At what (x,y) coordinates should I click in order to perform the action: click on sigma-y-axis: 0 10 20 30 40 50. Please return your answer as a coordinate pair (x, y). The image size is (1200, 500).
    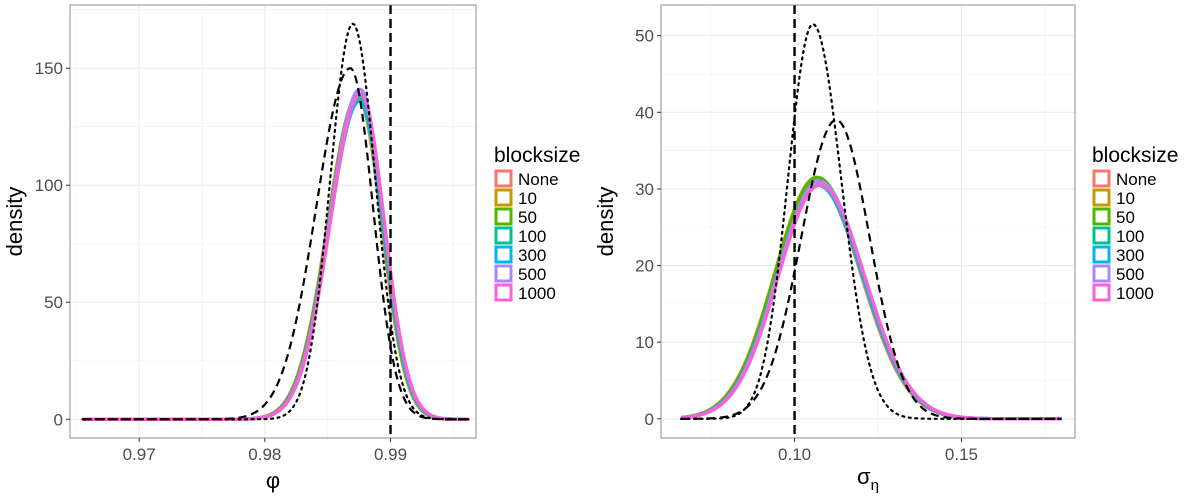
    Looking at the image, I should click on (648, 228).